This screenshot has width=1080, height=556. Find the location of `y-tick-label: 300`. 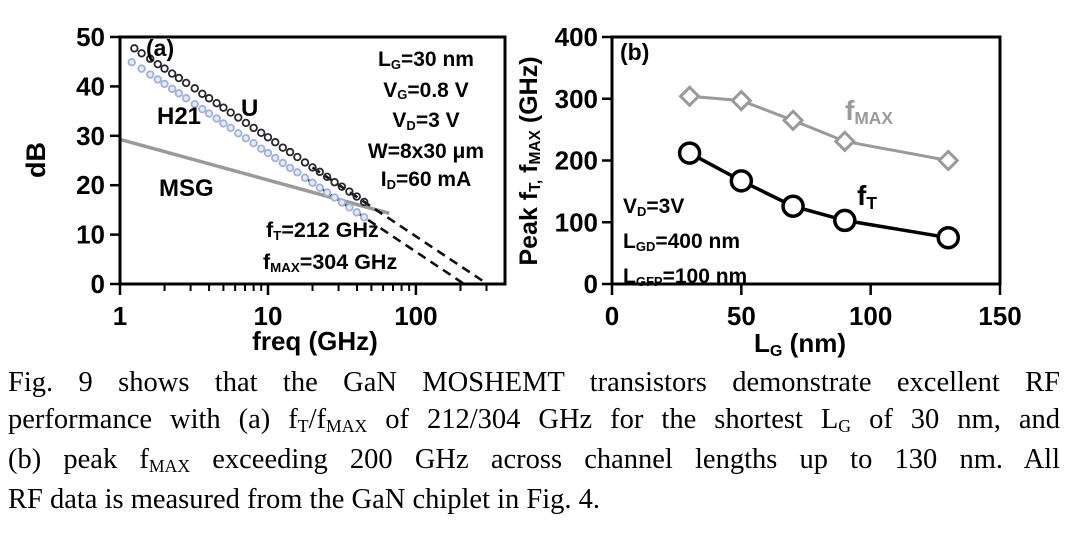

y-tick-label: 300 is located at coordinates (576, 99).